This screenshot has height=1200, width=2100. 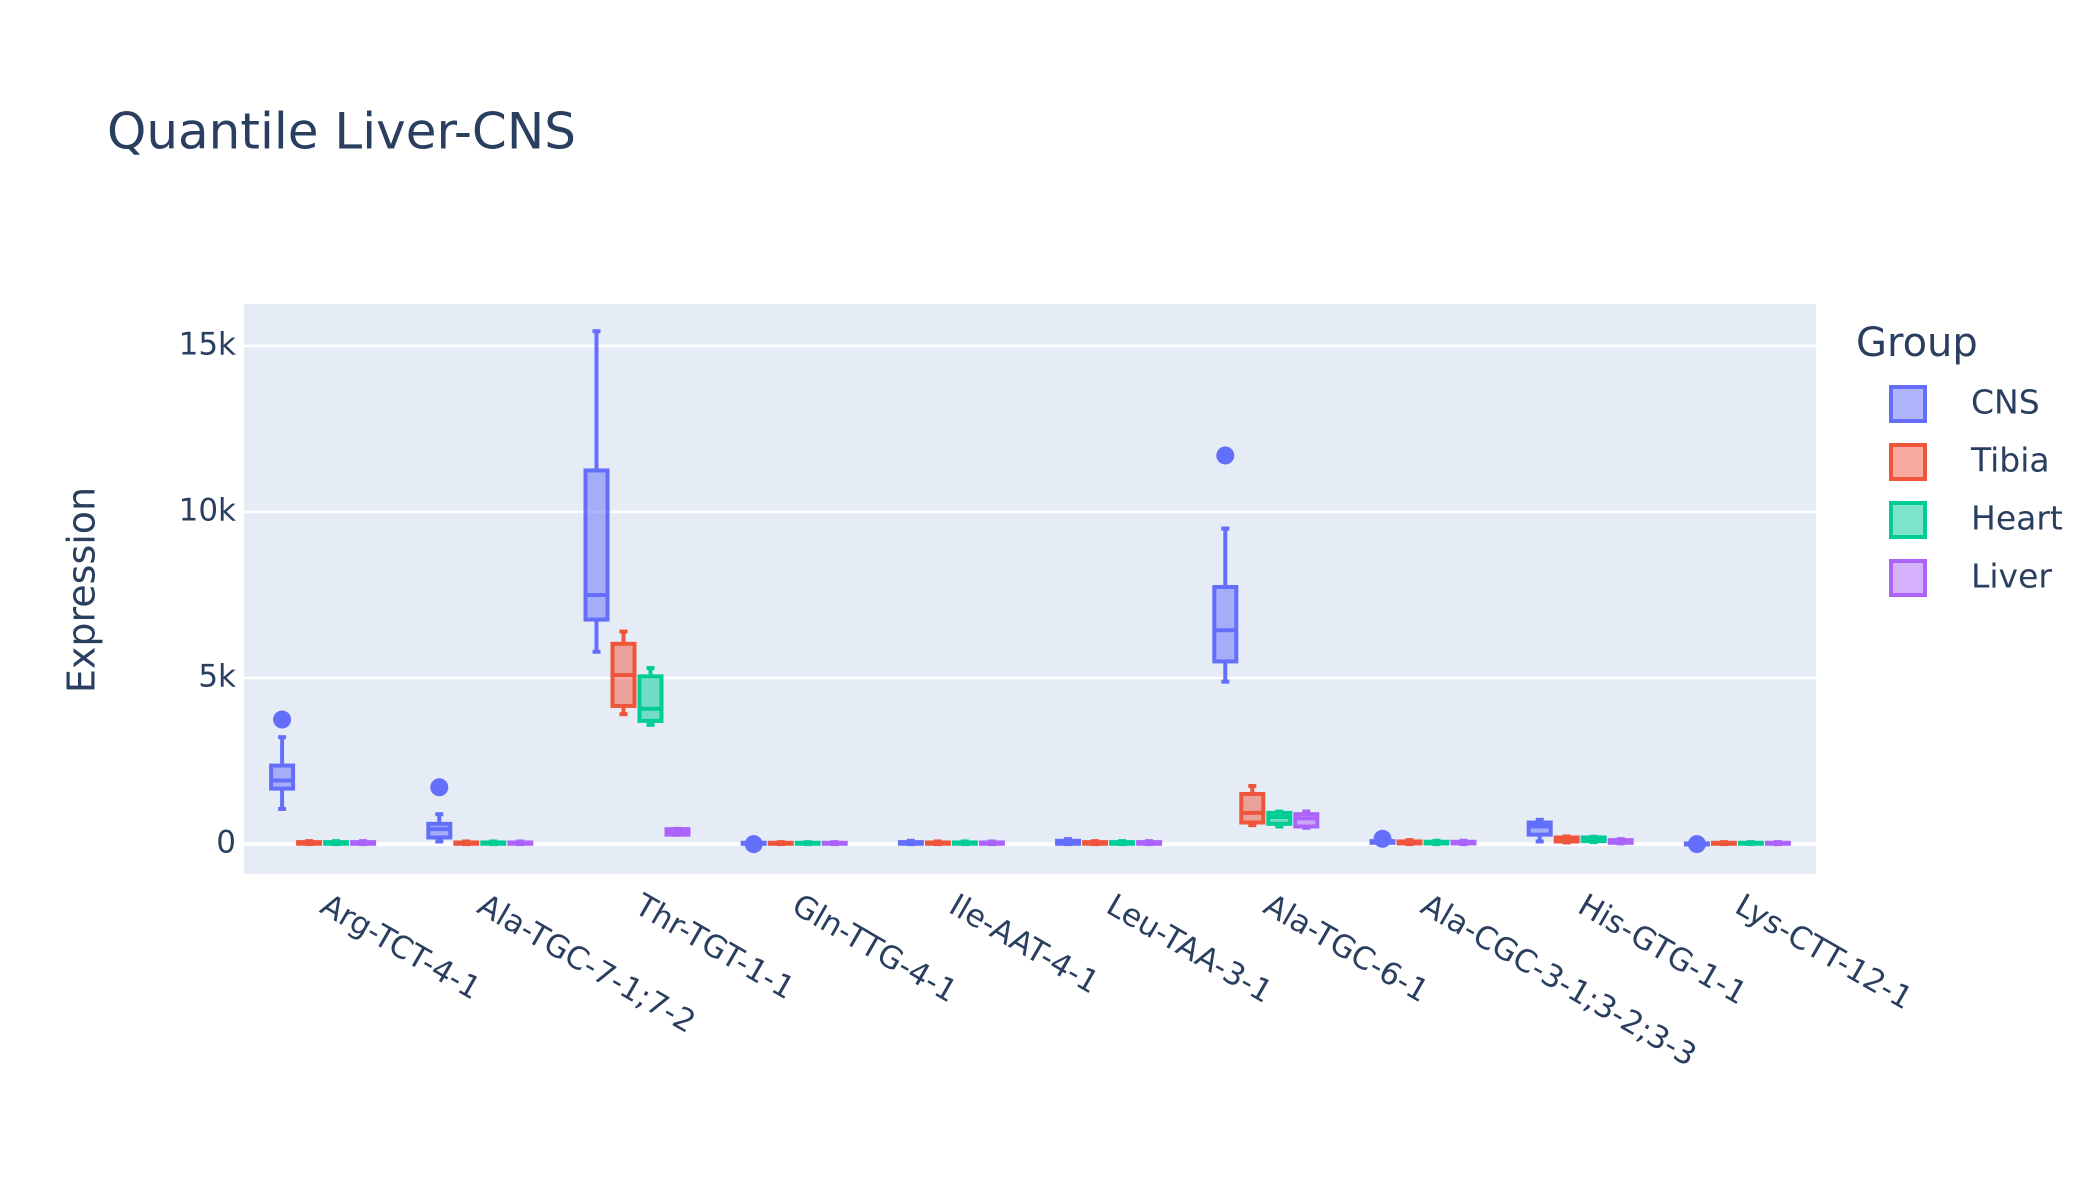 I want to click on y-tick-label: 15k, so click(x=207, y=344).